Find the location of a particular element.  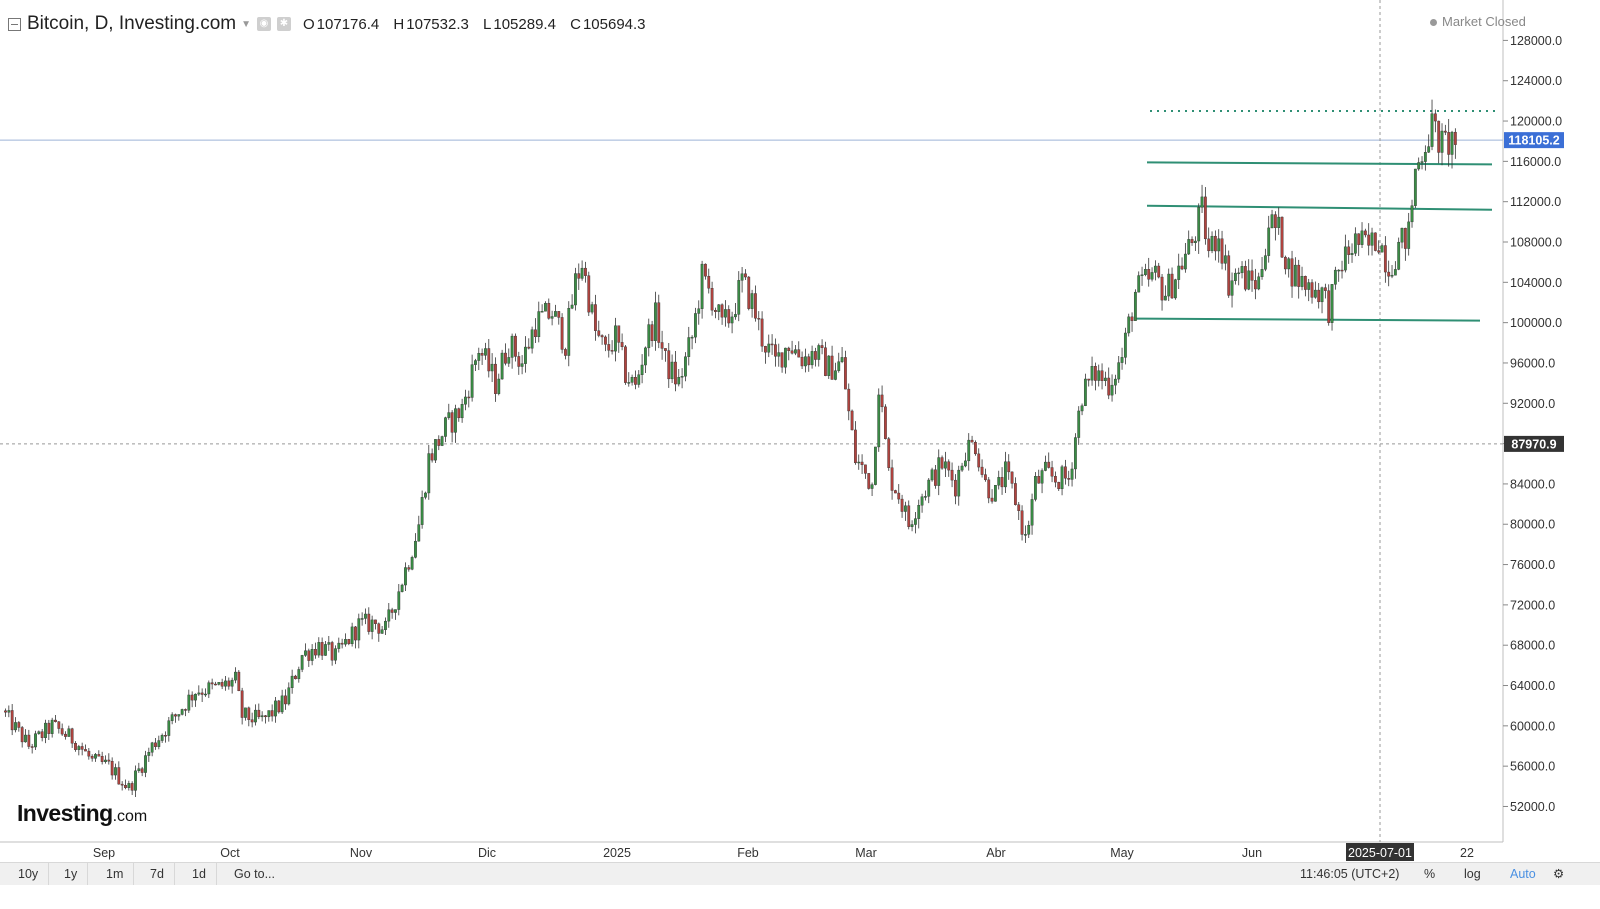

chevron-down-icon: ▼ is located at coordinates (246, 24).